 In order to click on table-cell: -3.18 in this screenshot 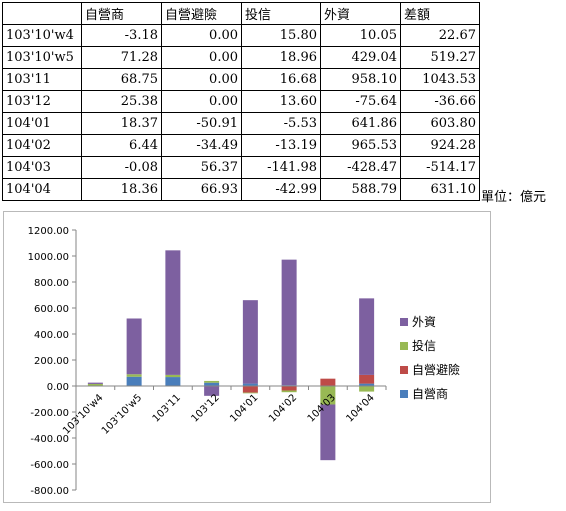, I will do `click(121, 35)`.